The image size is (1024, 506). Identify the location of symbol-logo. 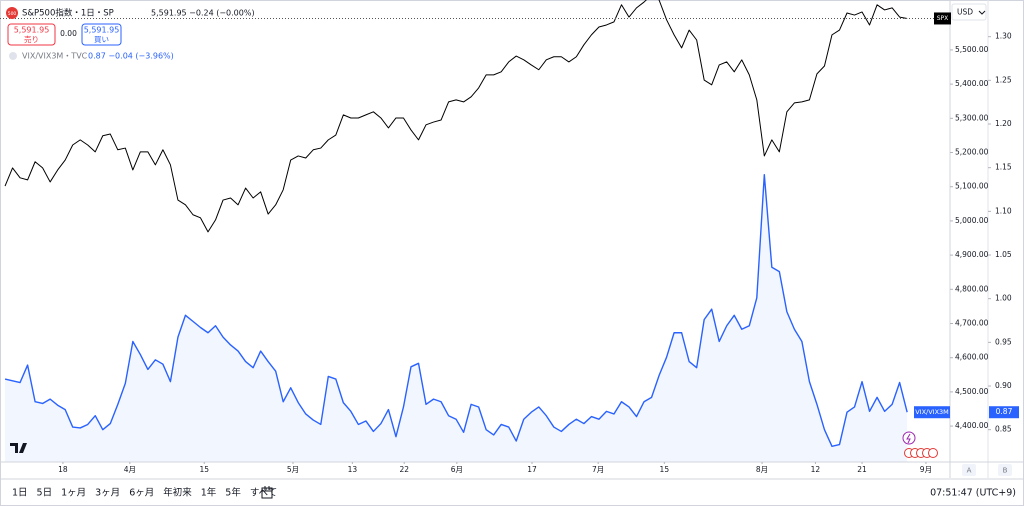
(12, 13).